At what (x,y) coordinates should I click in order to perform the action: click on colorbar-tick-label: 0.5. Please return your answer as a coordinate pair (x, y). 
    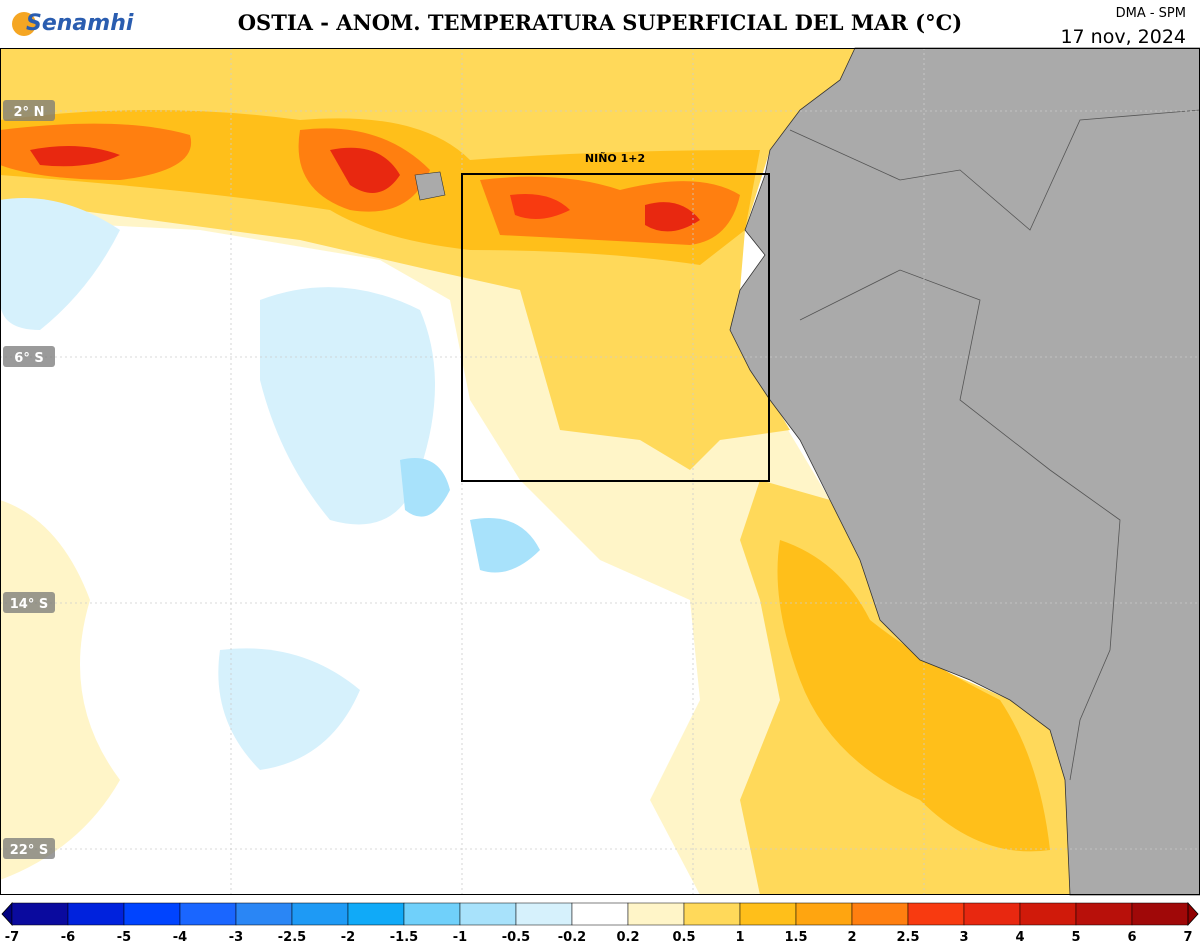
    Looking at the image, I should click on (683, 937).